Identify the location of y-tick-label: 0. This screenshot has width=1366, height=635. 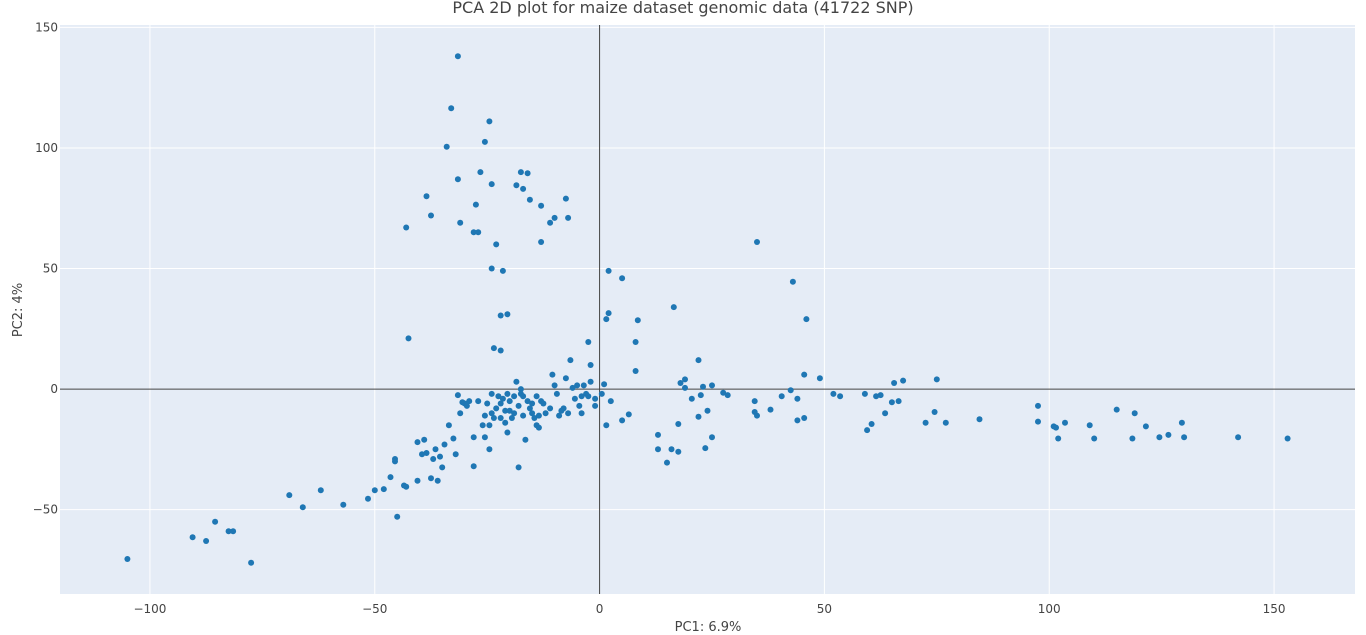
(54, 389).